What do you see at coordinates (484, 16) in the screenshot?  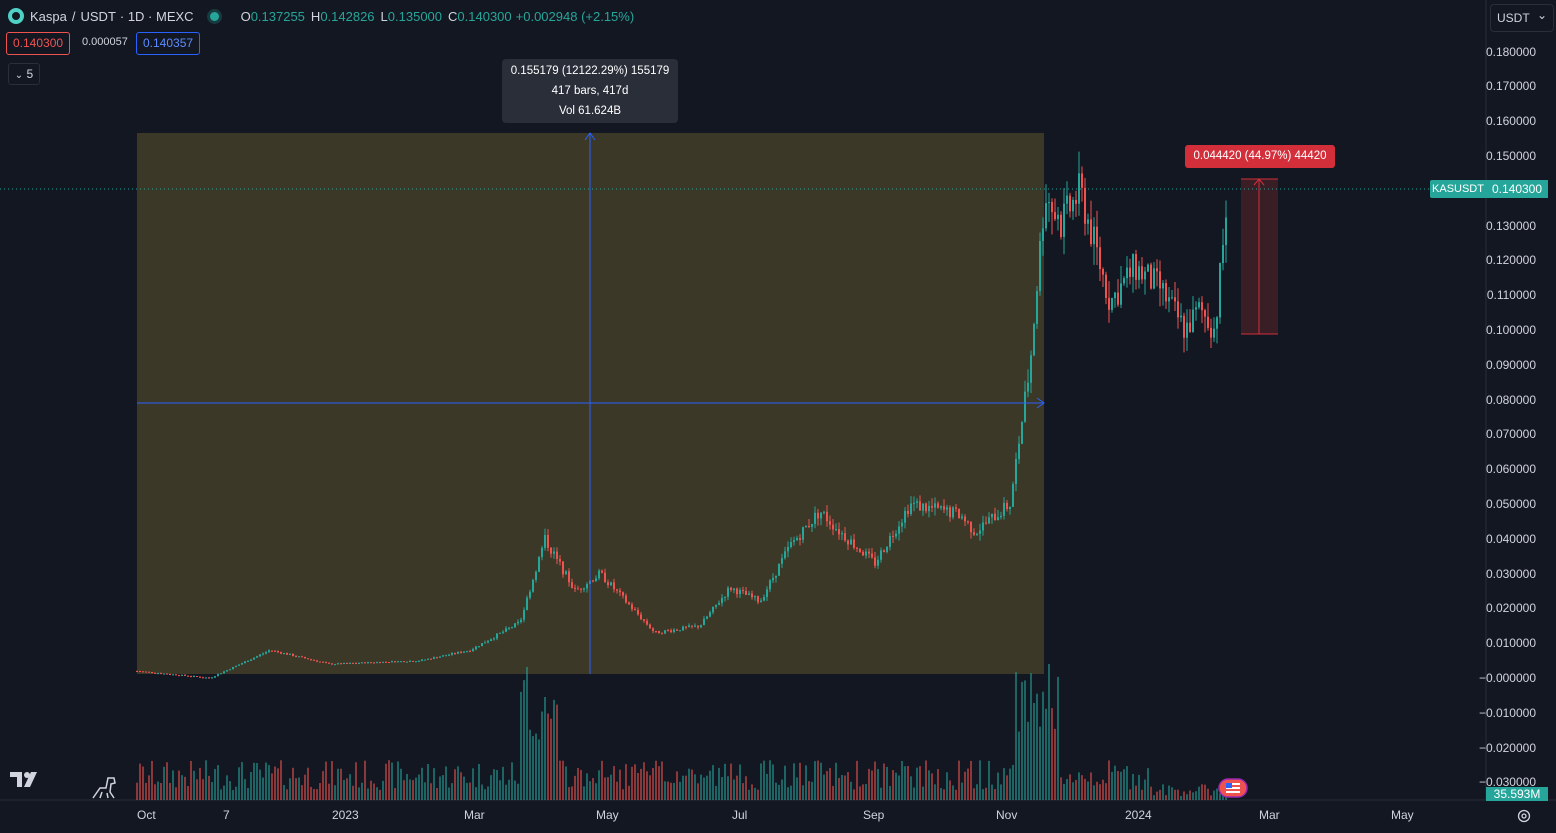 I see `close-value: 0.140300` at bounding box center [484, 16].